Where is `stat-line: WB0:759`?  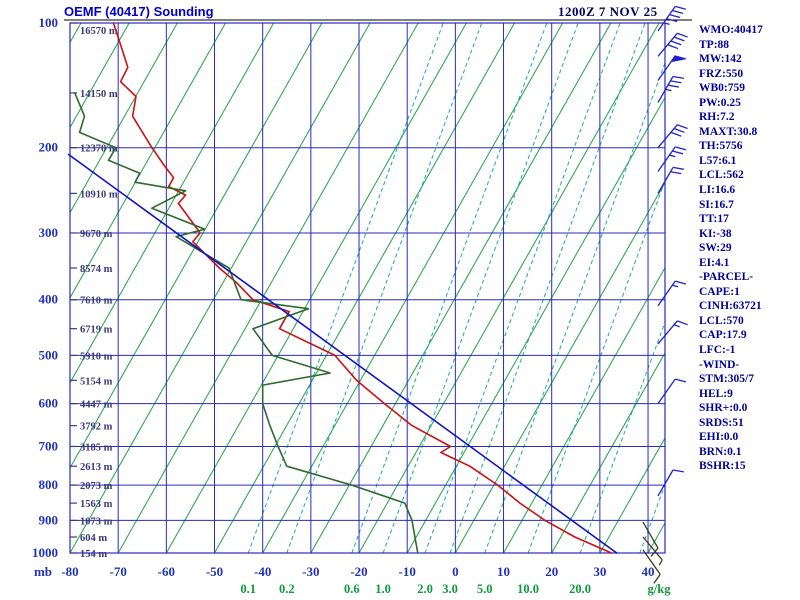
stat-line: WB0:759 is located at coordinates (722, 88).